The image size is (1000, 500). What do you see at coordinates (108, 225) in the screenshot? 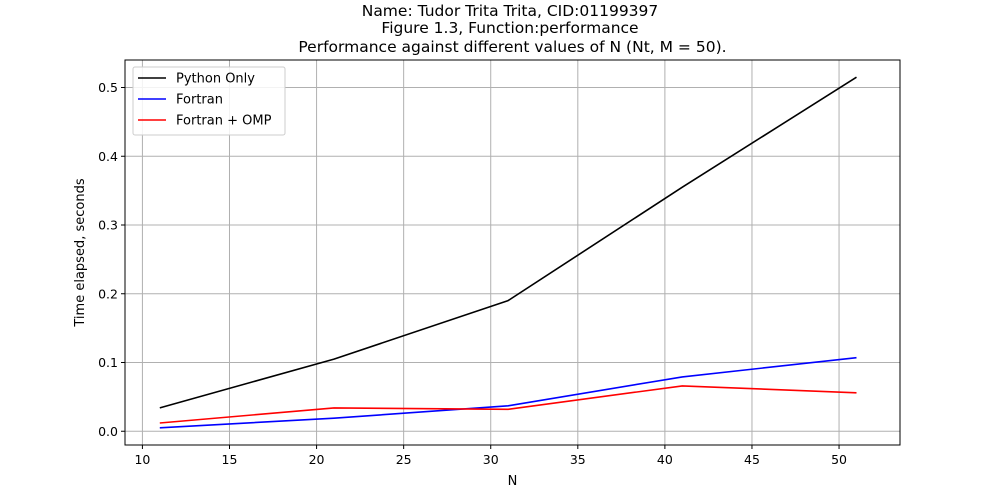
I see `y-tick-label: 0.3` at bounding box center [108, 225].